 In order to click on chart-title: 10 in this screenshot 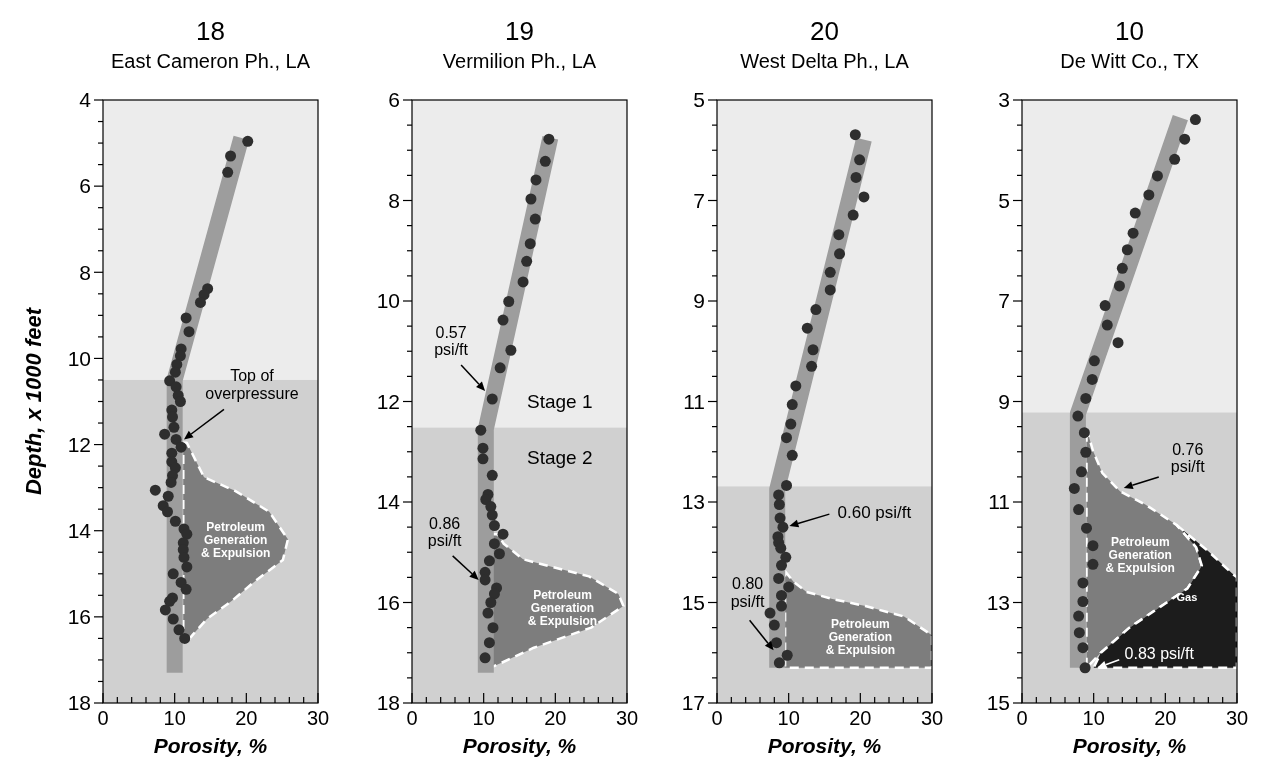, I will do `click(1129, 31)`.